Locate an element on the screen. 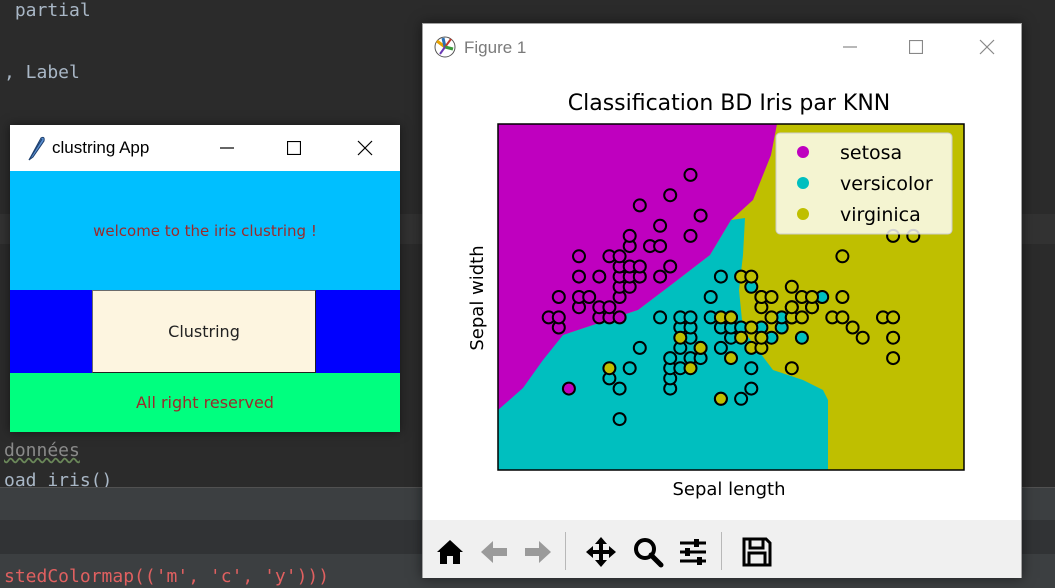 The width and height of the screenshot is (1055, 588). back-button is located at coordinates (494, 552).